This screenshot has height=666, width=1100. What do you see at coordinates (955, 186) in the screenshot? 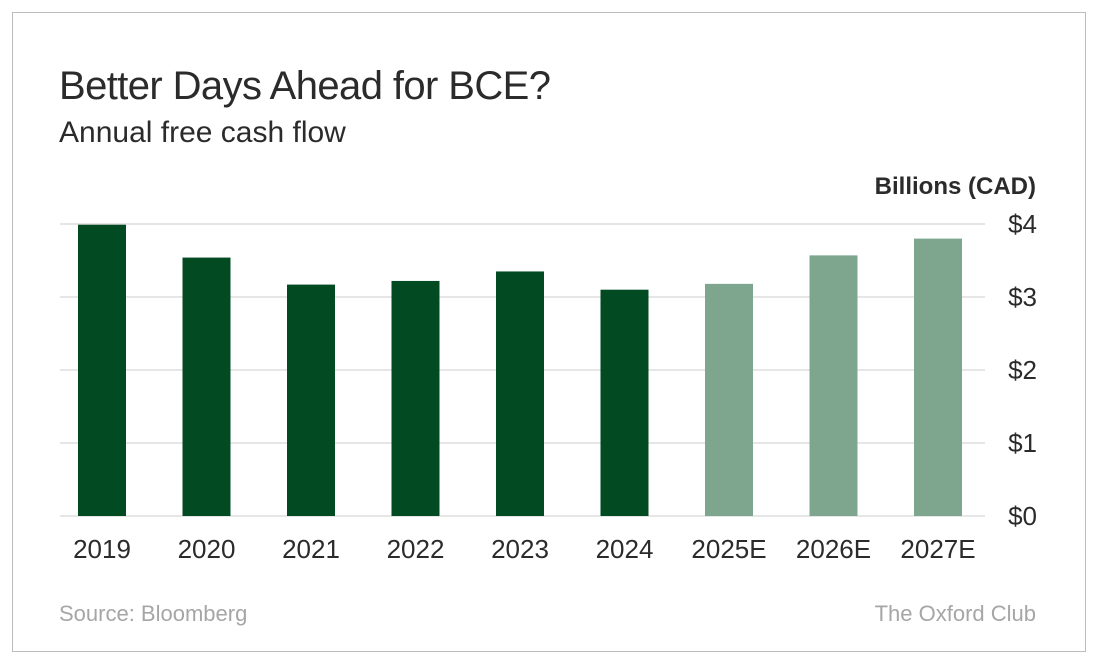
I see `y-axis-unit-label: Billions (CAD)` at bounding box center [955, 186].